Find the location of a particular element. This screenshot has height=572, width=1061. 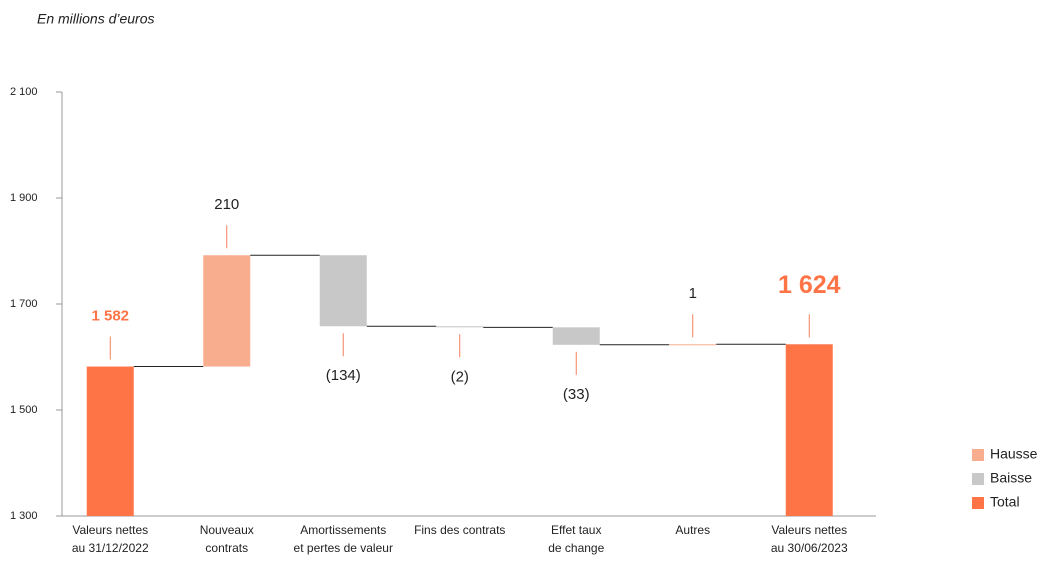

value-label: 1 582 is located at coordinates (110, 316).